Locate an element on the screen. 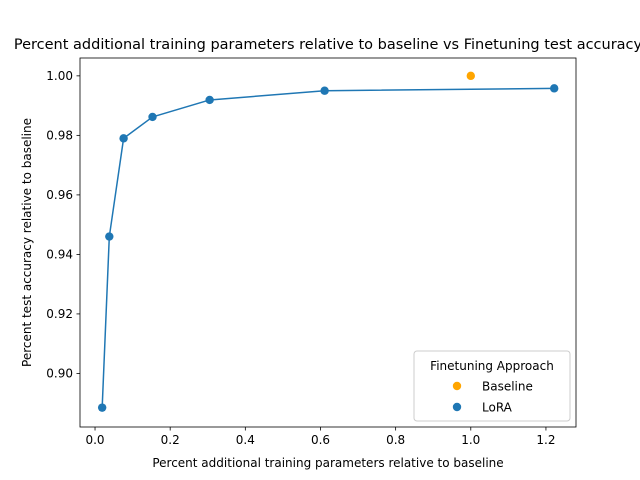 The height and width of the screenshot is (480, 640). x-tick-label: 0.4 is located at coordinates (245, 440).